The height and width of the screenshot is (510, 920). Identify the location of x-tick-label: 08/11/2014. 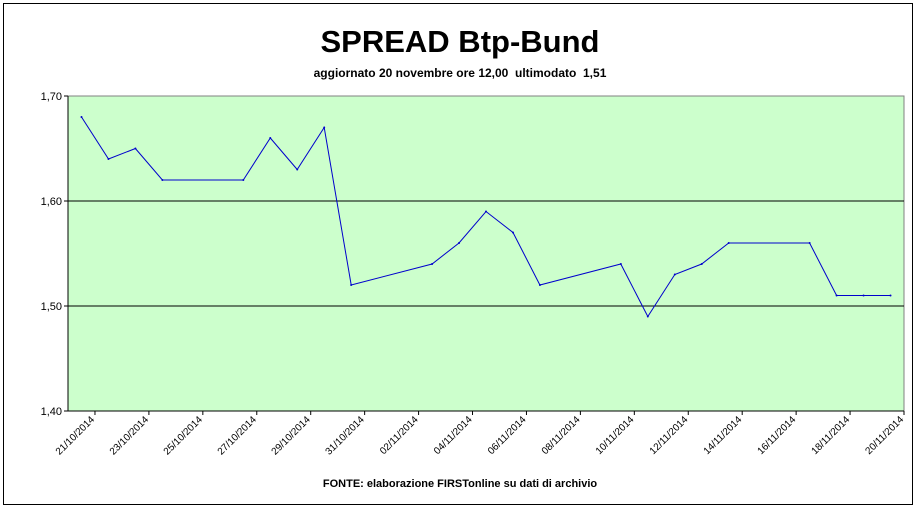
(561, 435).